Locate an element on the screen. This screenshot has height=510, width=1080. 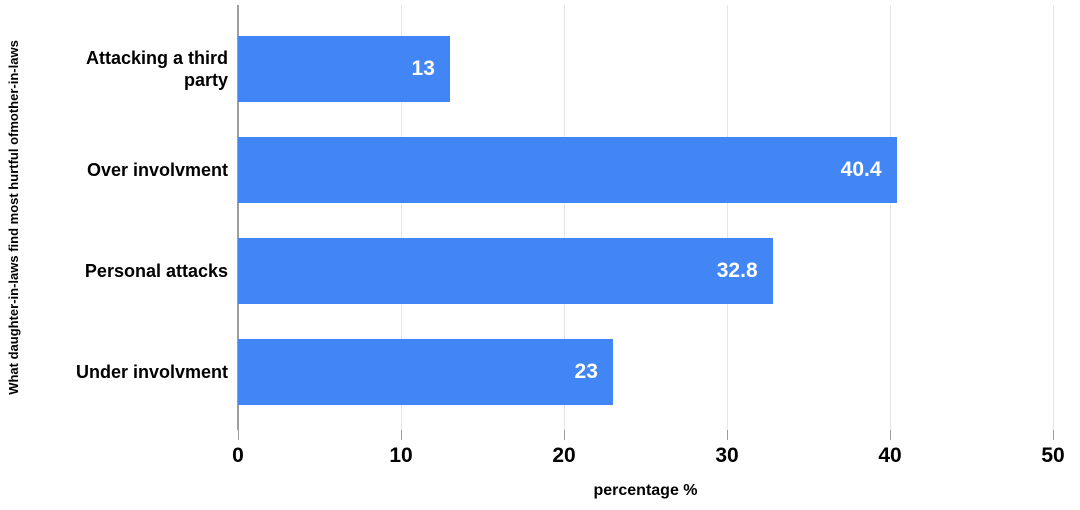
category-row: Personal attacks is located at coordinates (138, 270).